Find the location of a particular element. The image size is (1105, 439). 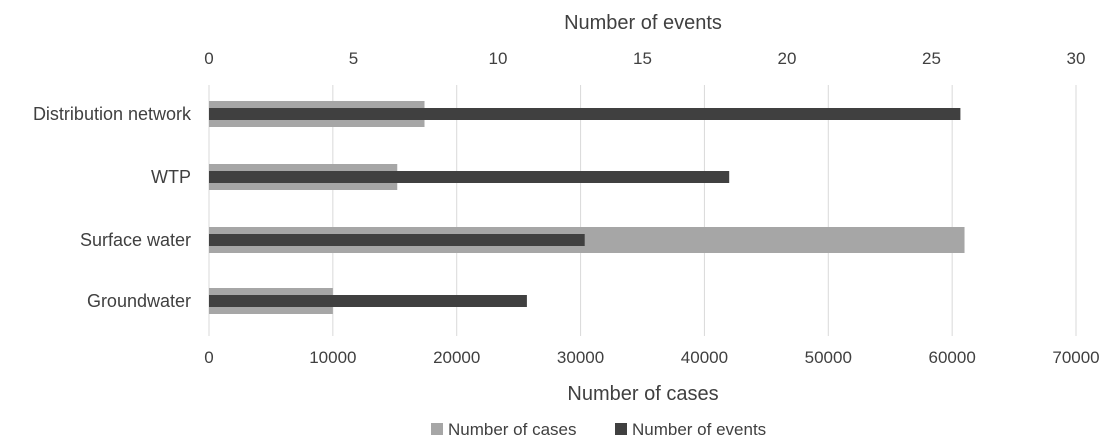

top-axis-title: Number of events is located at coordinates (643, 23).